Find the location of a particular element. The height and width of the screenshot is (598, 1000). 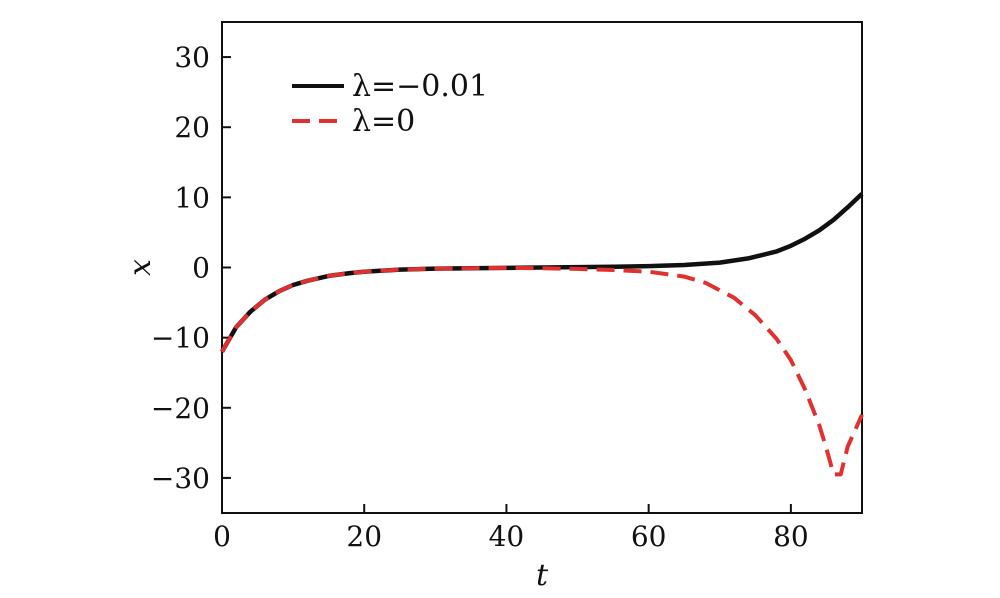

y-tick-label: −20 is located at coordinates (180, 408).